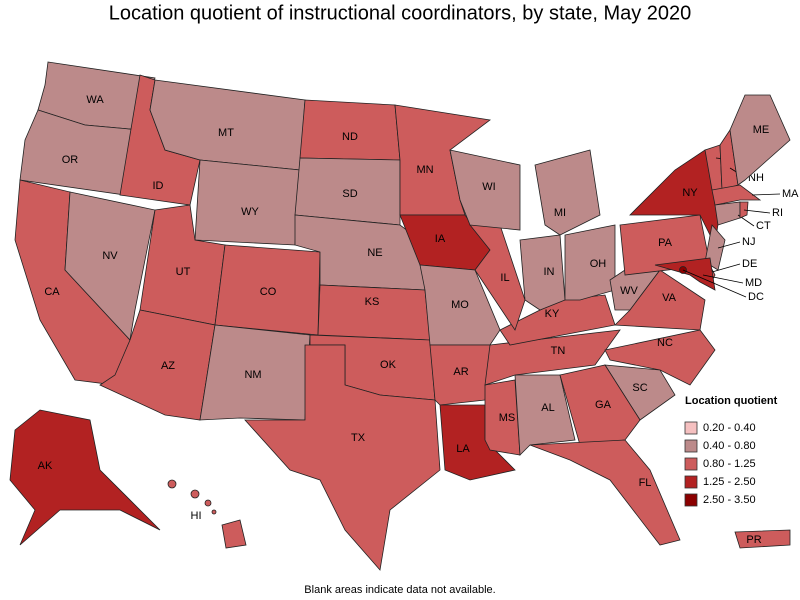 This screenshot has height=600, width=800. Describe the element at coordinates (250, 212) in the screenshot. I see `state-label: WY` at that location.